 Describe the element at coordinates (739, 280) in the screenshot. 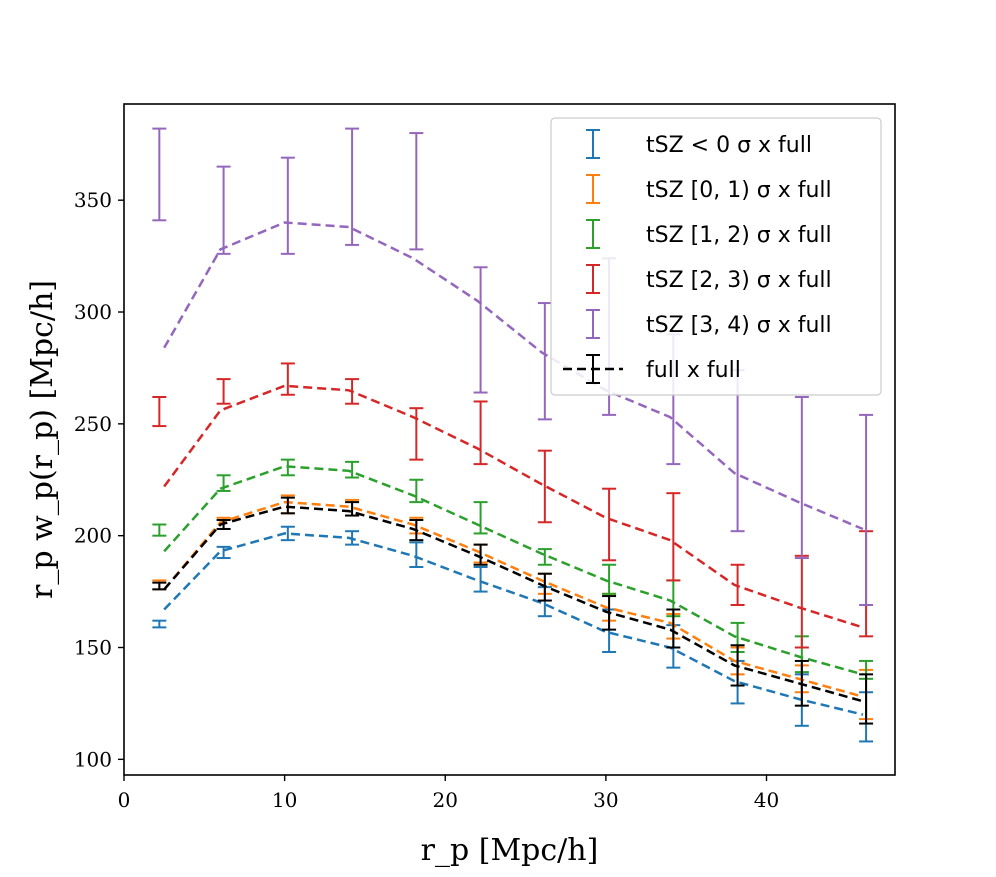

I see `legend-label: tSZ [2, 3) σ x full` at that location.